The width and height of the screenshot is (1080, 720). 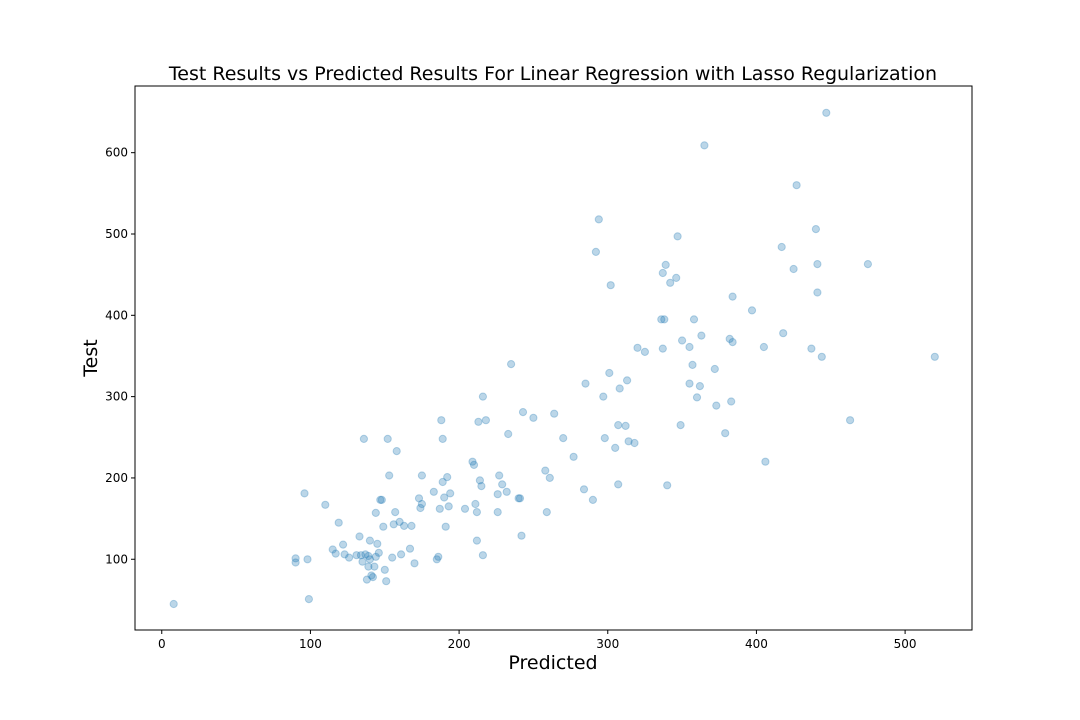 I want to click on x-tick-label-0: 0, so click(x=162, y=644).